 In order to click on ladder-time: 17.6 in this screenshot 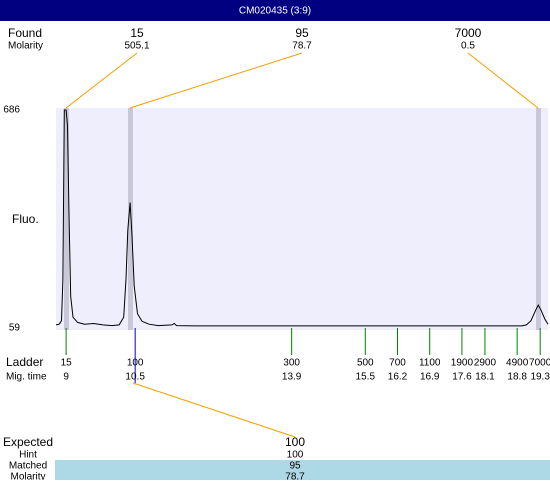, I will do `click(462, 377)`.